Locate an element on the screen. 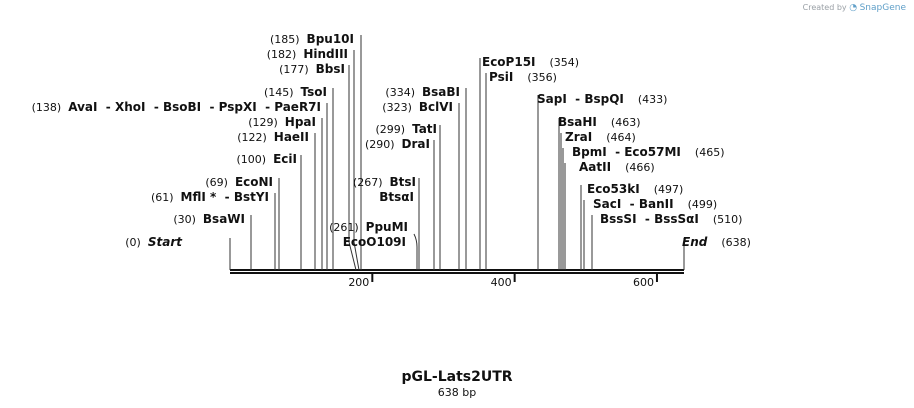 Image resolution: width=914 pixels, height=408 pixels. site-aatii: AatII (466) is located at coordinates (617, 167).